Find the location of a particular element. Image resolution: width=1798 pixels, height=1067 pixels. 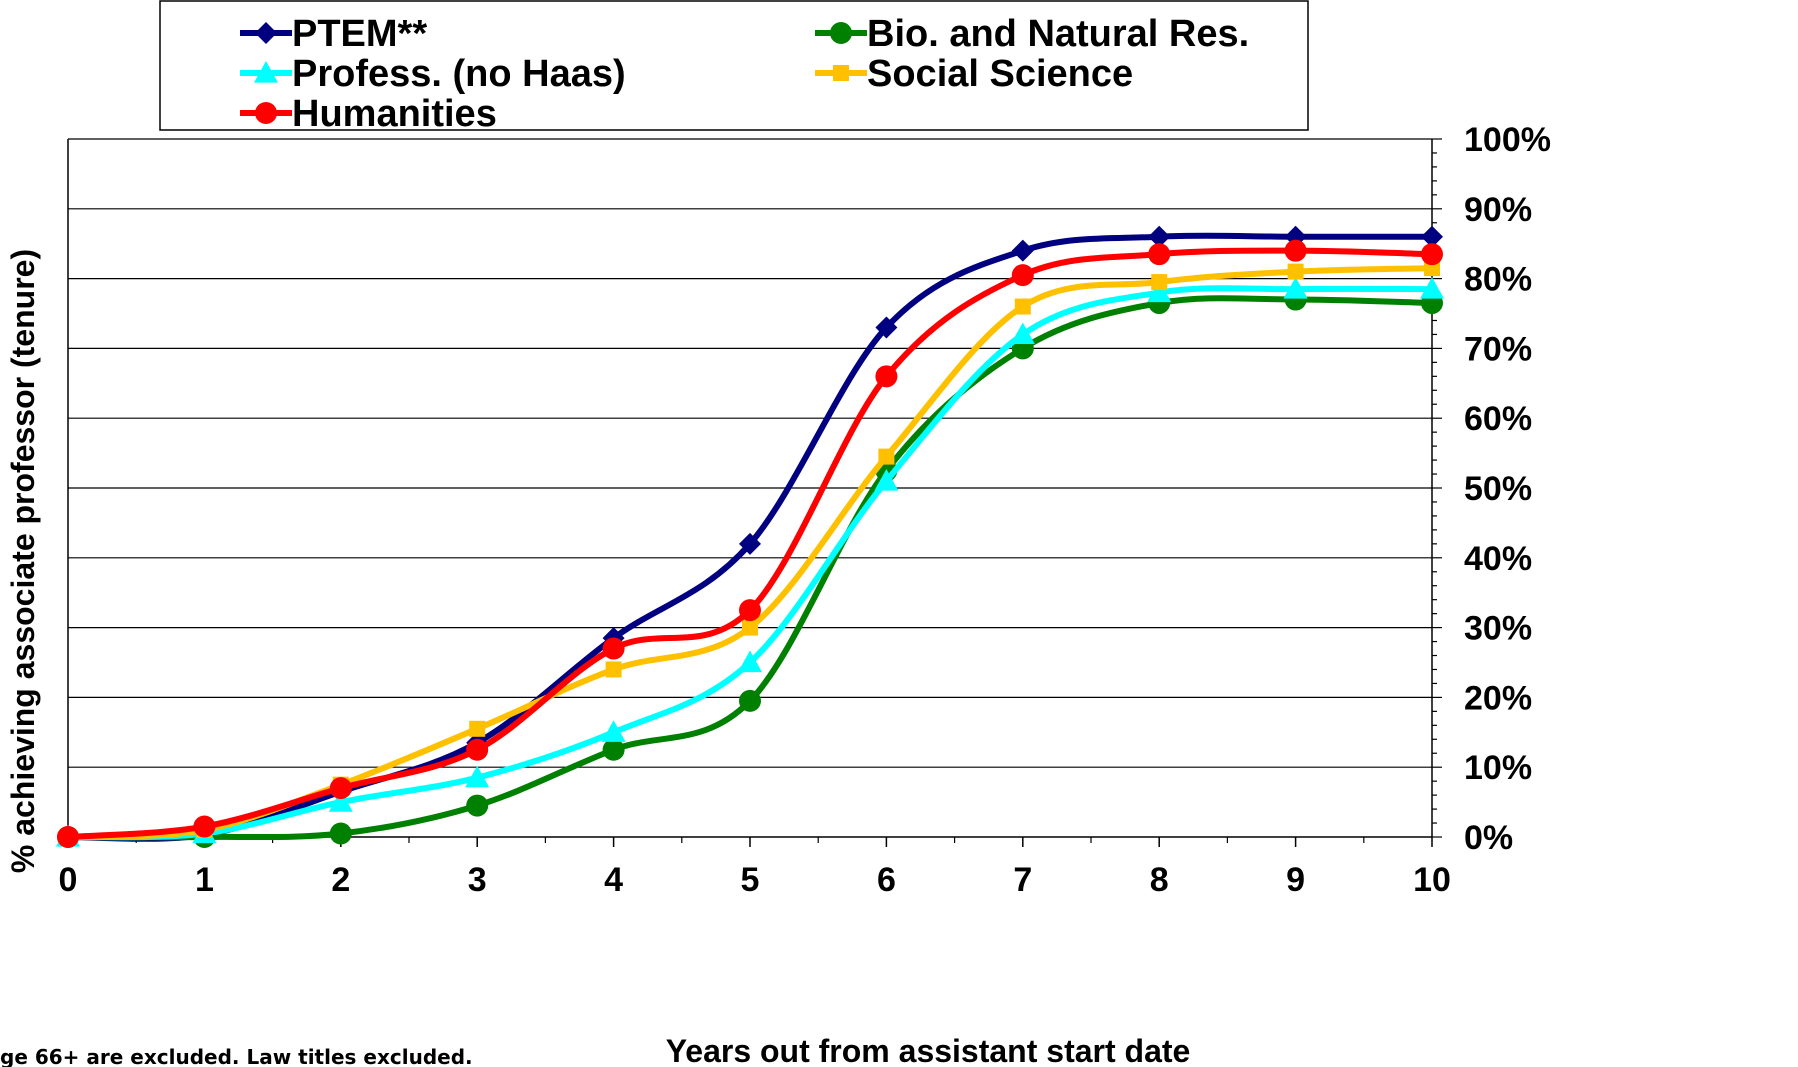

y-axis-title: % achieving associate professor (tenure) is located at coordinates (23, 561).